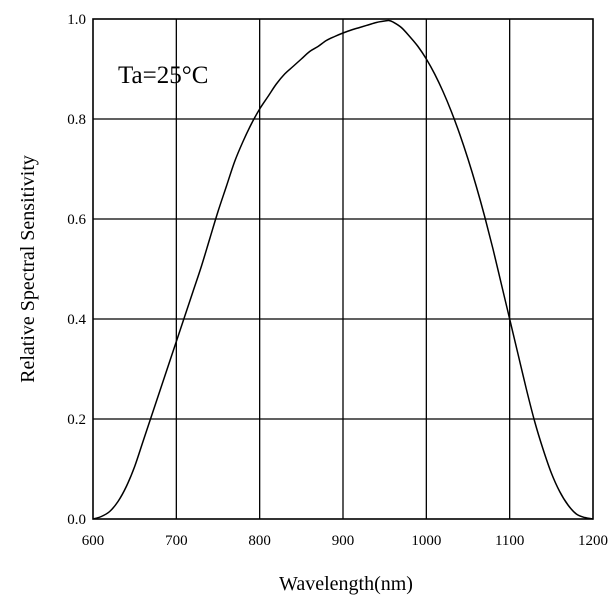  Describe the element at coordinates (593, 541) in the screenshot. I see `x-tick-label-1200: 1200` at that location.